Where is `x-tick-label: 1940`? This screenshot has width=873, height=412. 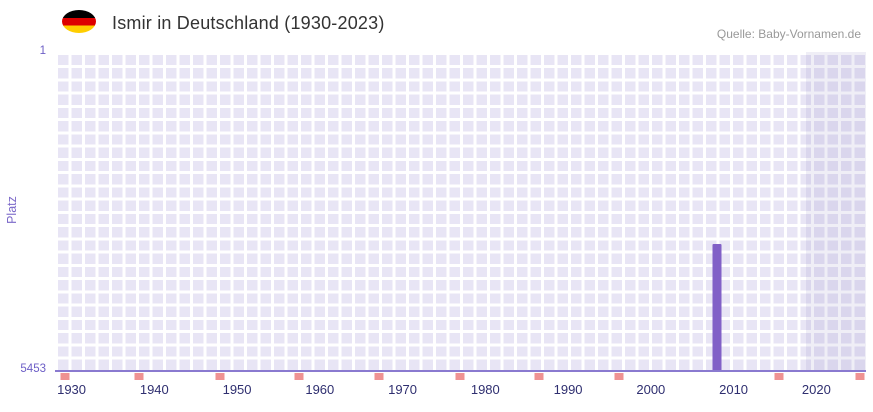 x-tick-label: 1940 is located at coordinates (154, 389).